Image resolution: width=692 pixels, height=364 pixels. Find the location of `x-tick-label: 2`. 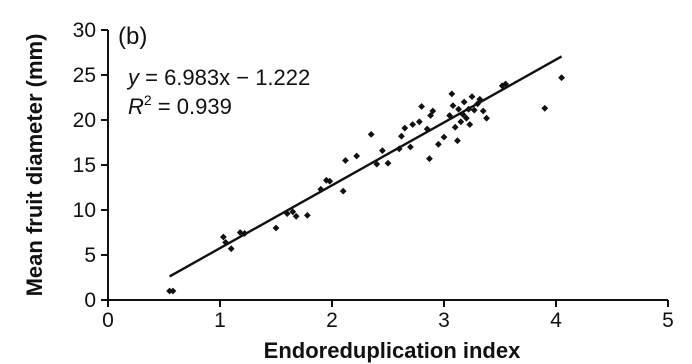

x-tick-label: 2 is located at coordinates (332, 320).